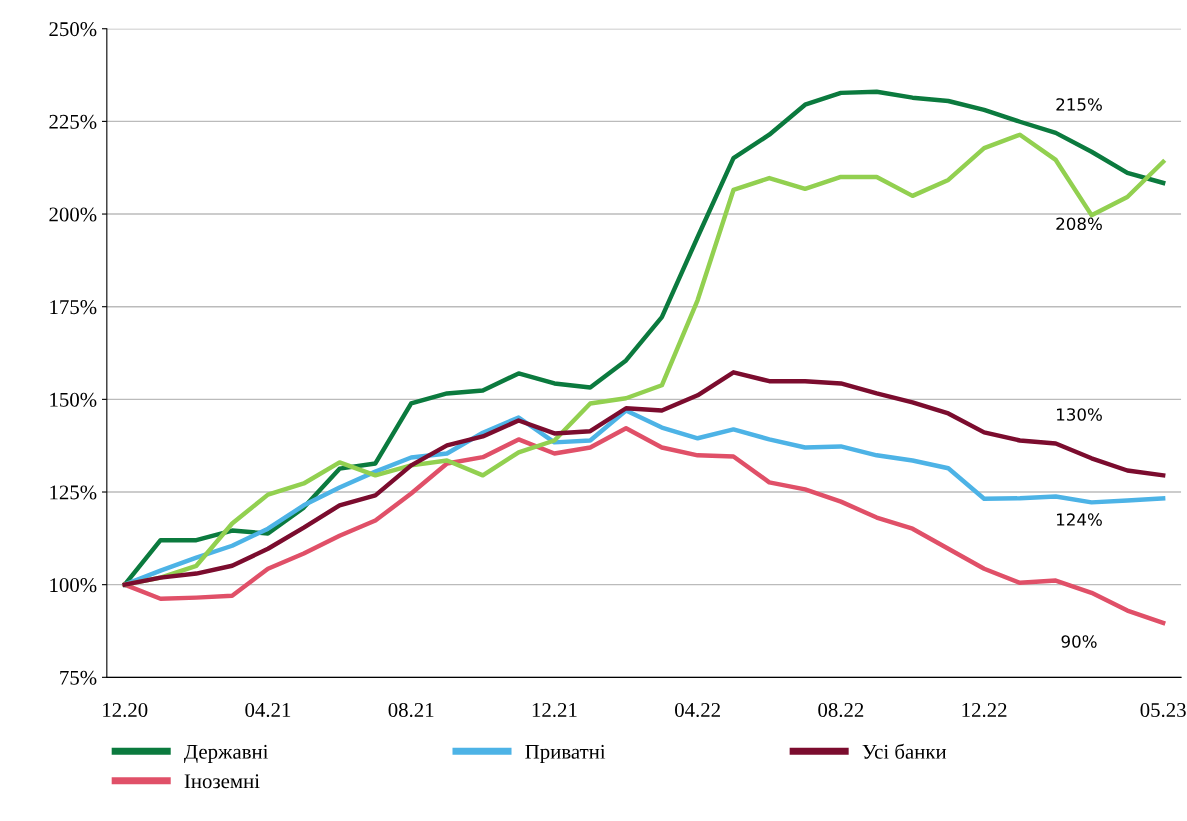  What do you see at coordinates (73, 29) in the screenshot?
I see `y-tick-label: 250%` at bounding box center [73, 29].